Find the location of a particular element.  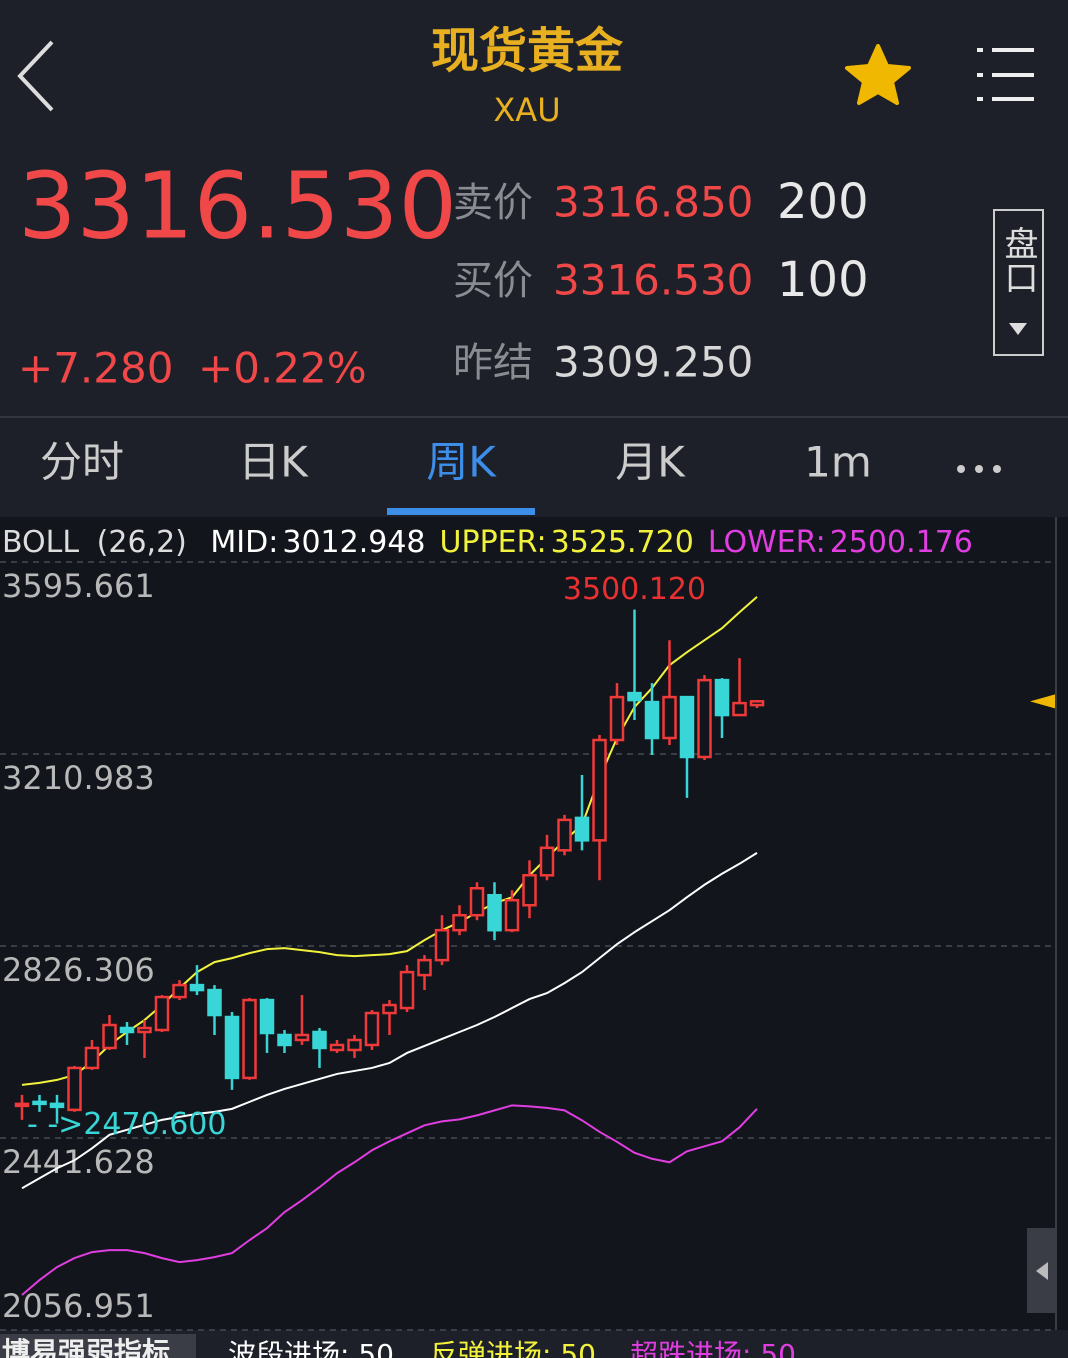

band-line is located at coordinates (389, 1200).